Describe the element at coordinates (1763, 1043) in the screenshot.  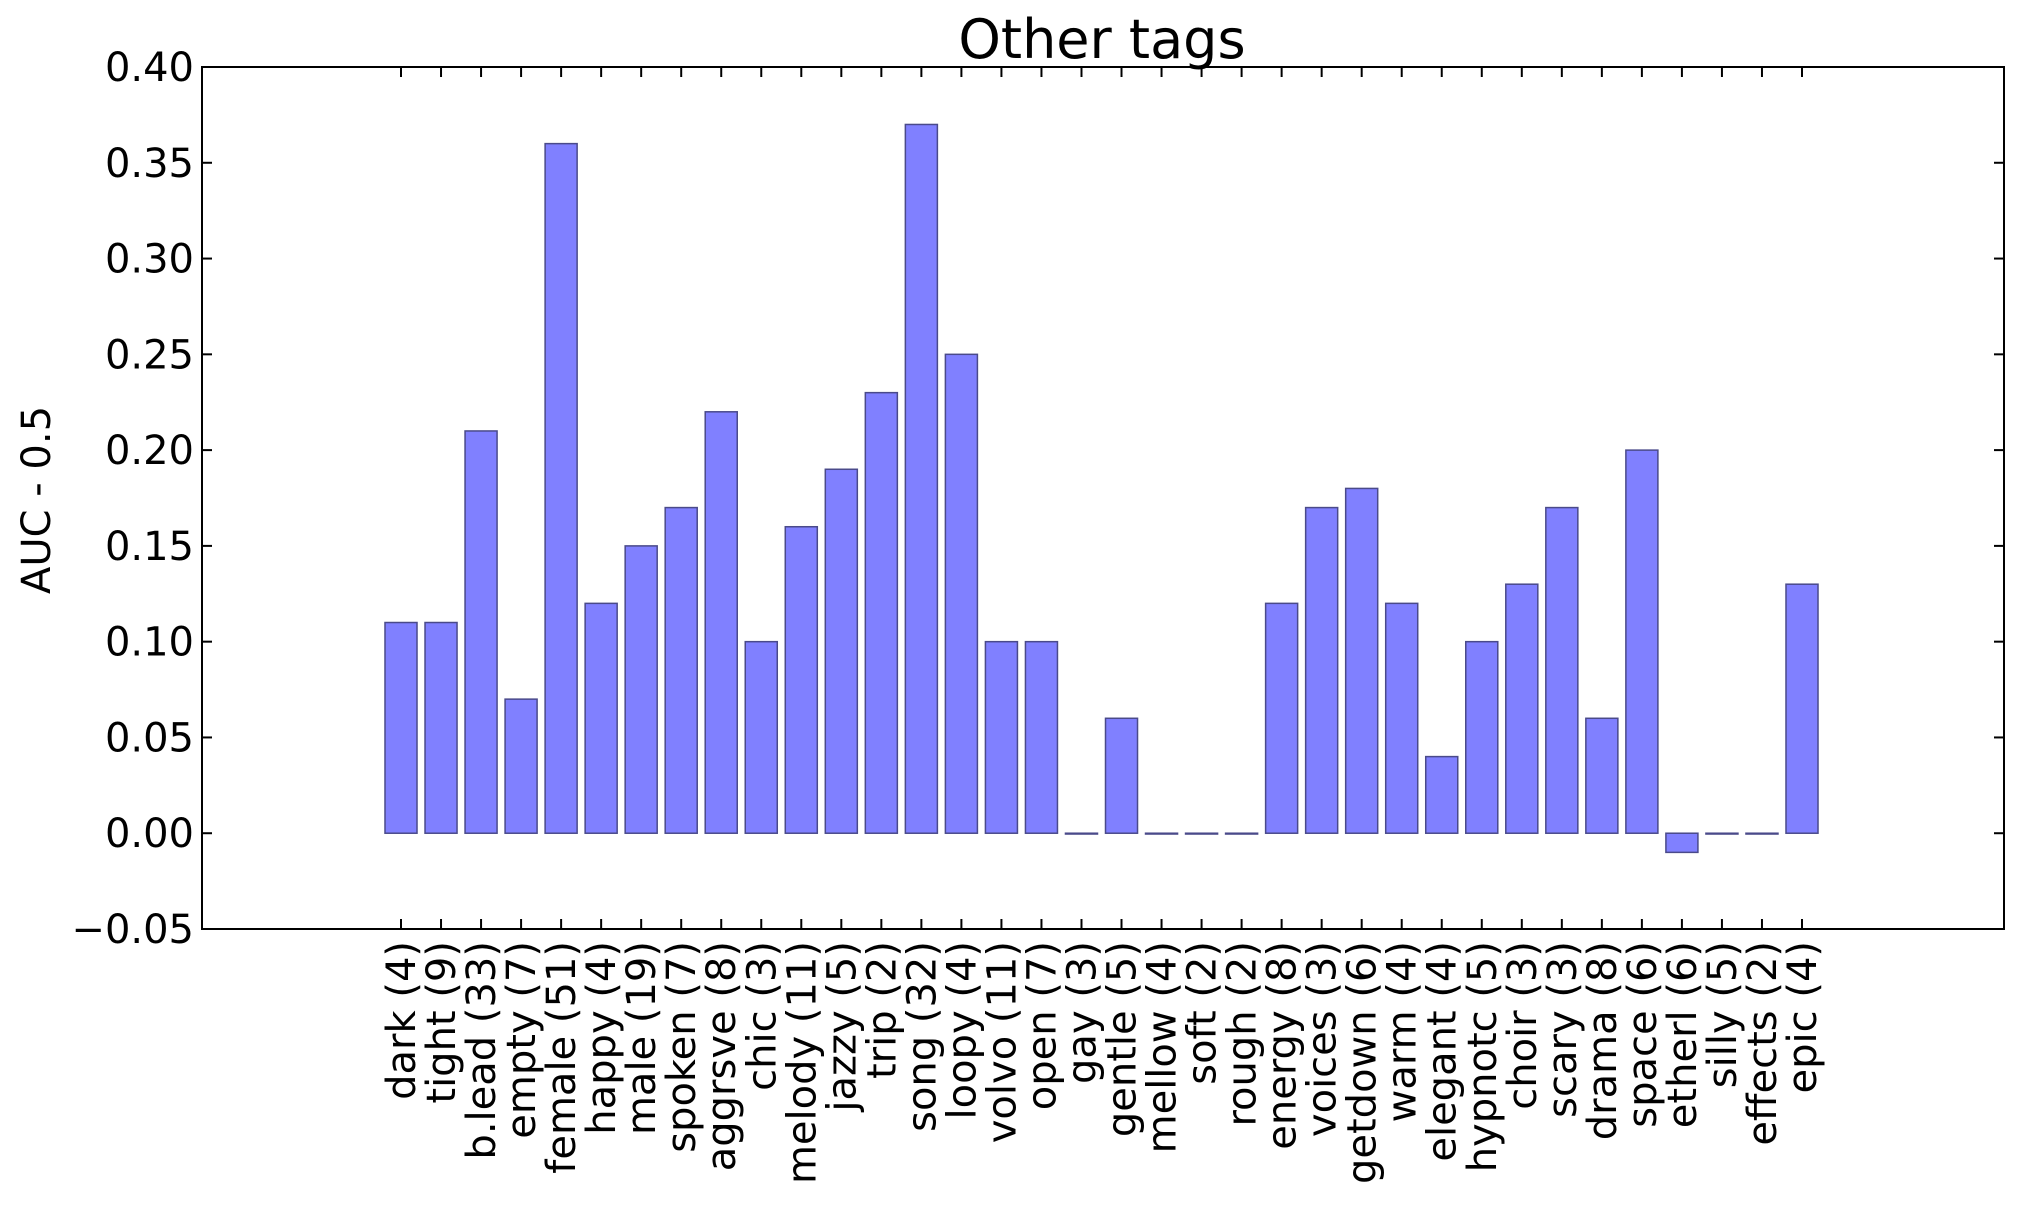
I see `x-tick-label: effects (2)` at that location.